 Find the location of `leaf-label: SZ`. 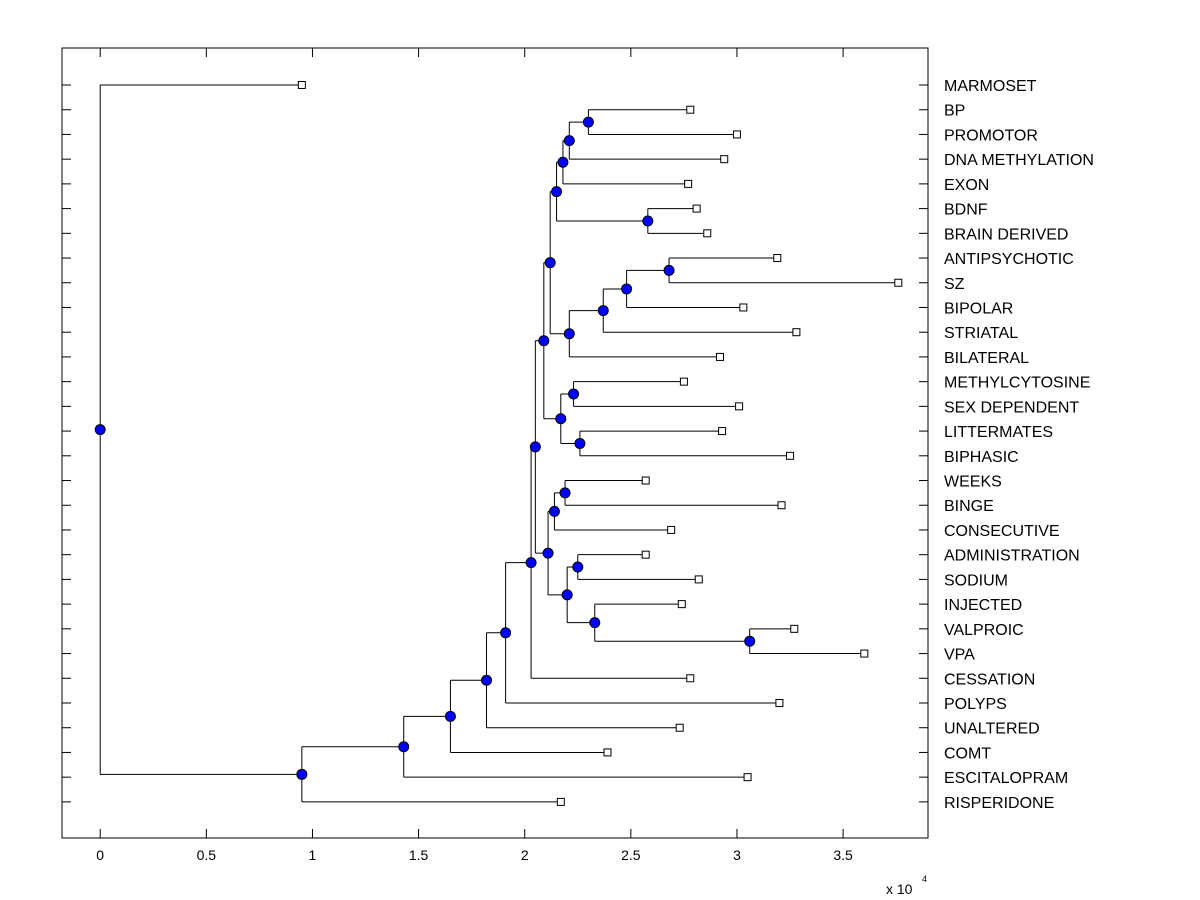

leaf-label: SZ is located at coordinates (954, 284).